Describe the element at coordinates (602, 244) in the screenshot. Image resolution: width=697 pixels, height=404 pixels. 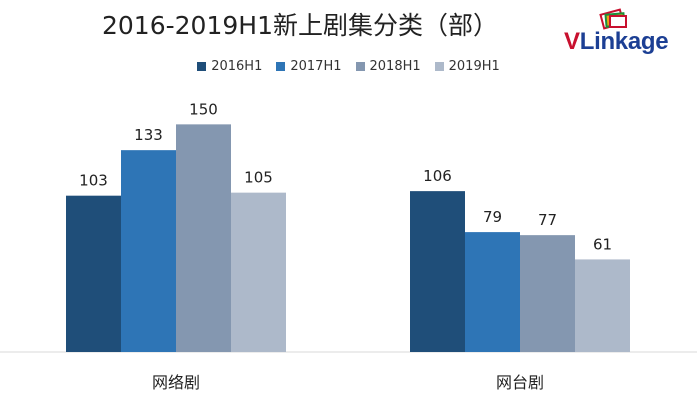
I see `data-label: 61` at that location.